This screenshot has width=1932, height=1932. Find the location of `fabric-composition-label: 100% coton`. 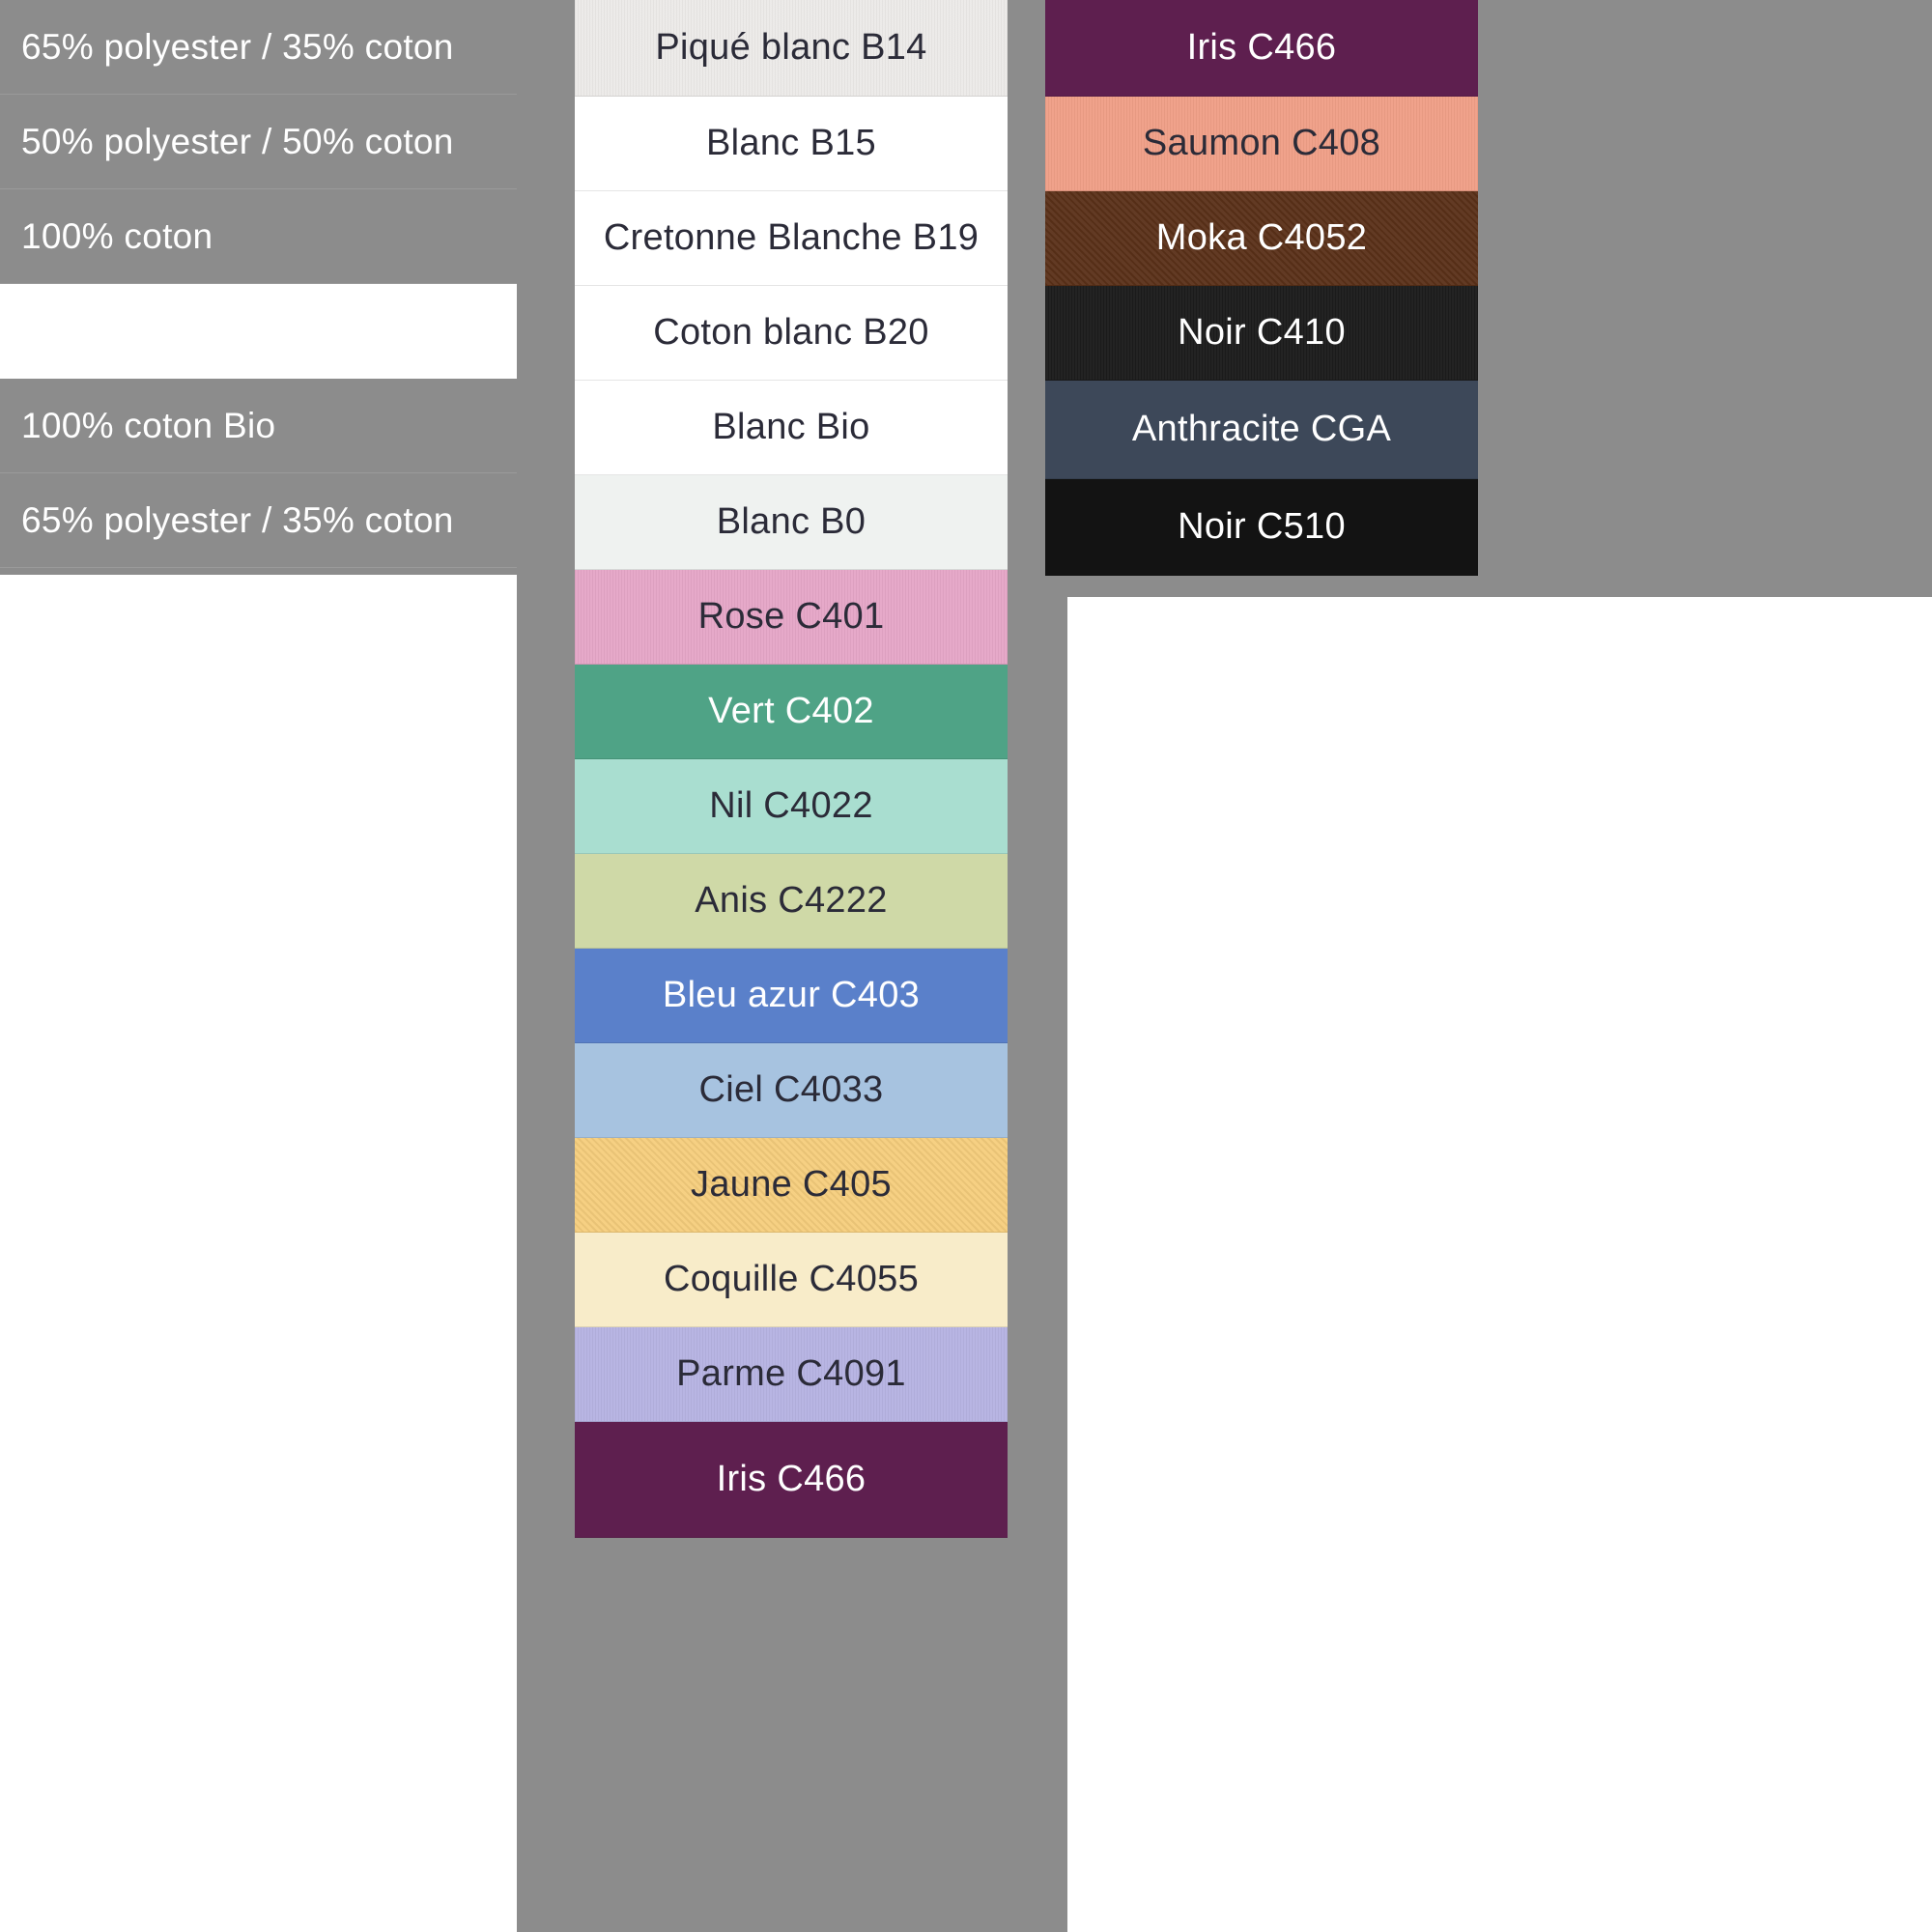

fabric-composition-label: 100% coton is located at coordinates (117, 235).